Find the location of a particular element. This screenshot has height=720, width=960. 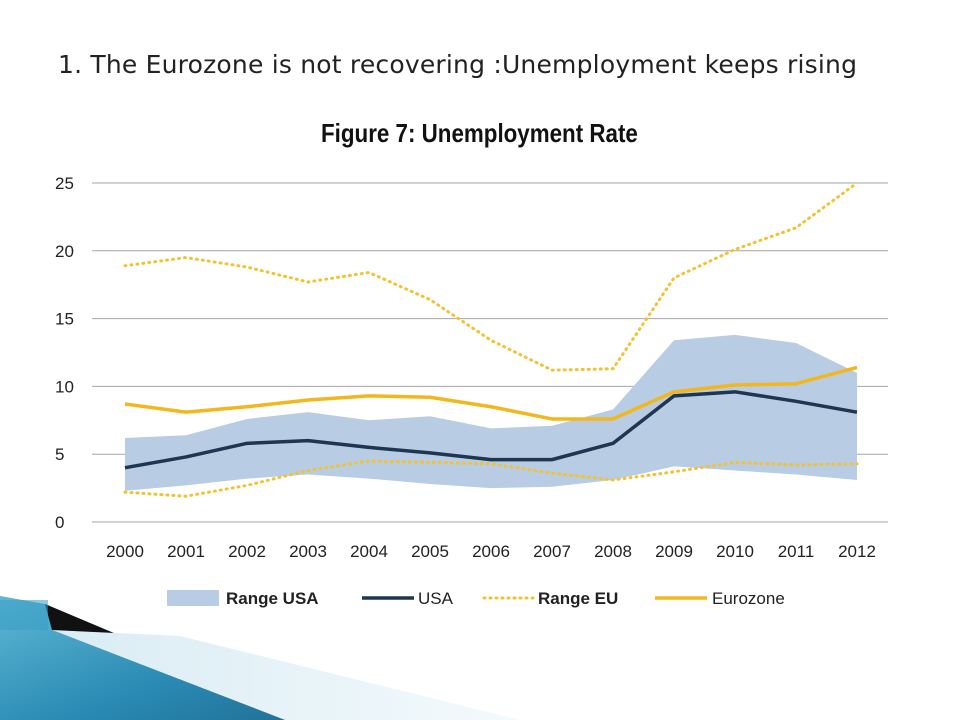

y-tick-label: 15 is located at coordinates (64, 319).